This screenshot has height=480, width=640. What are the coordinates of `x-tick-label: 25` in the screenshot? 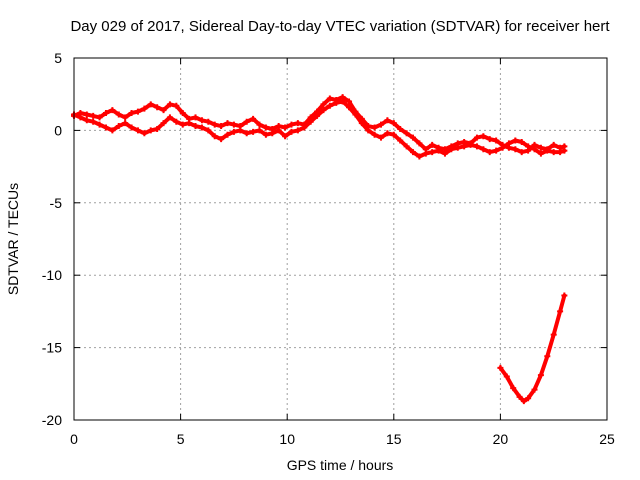 It's located at (607, 439).